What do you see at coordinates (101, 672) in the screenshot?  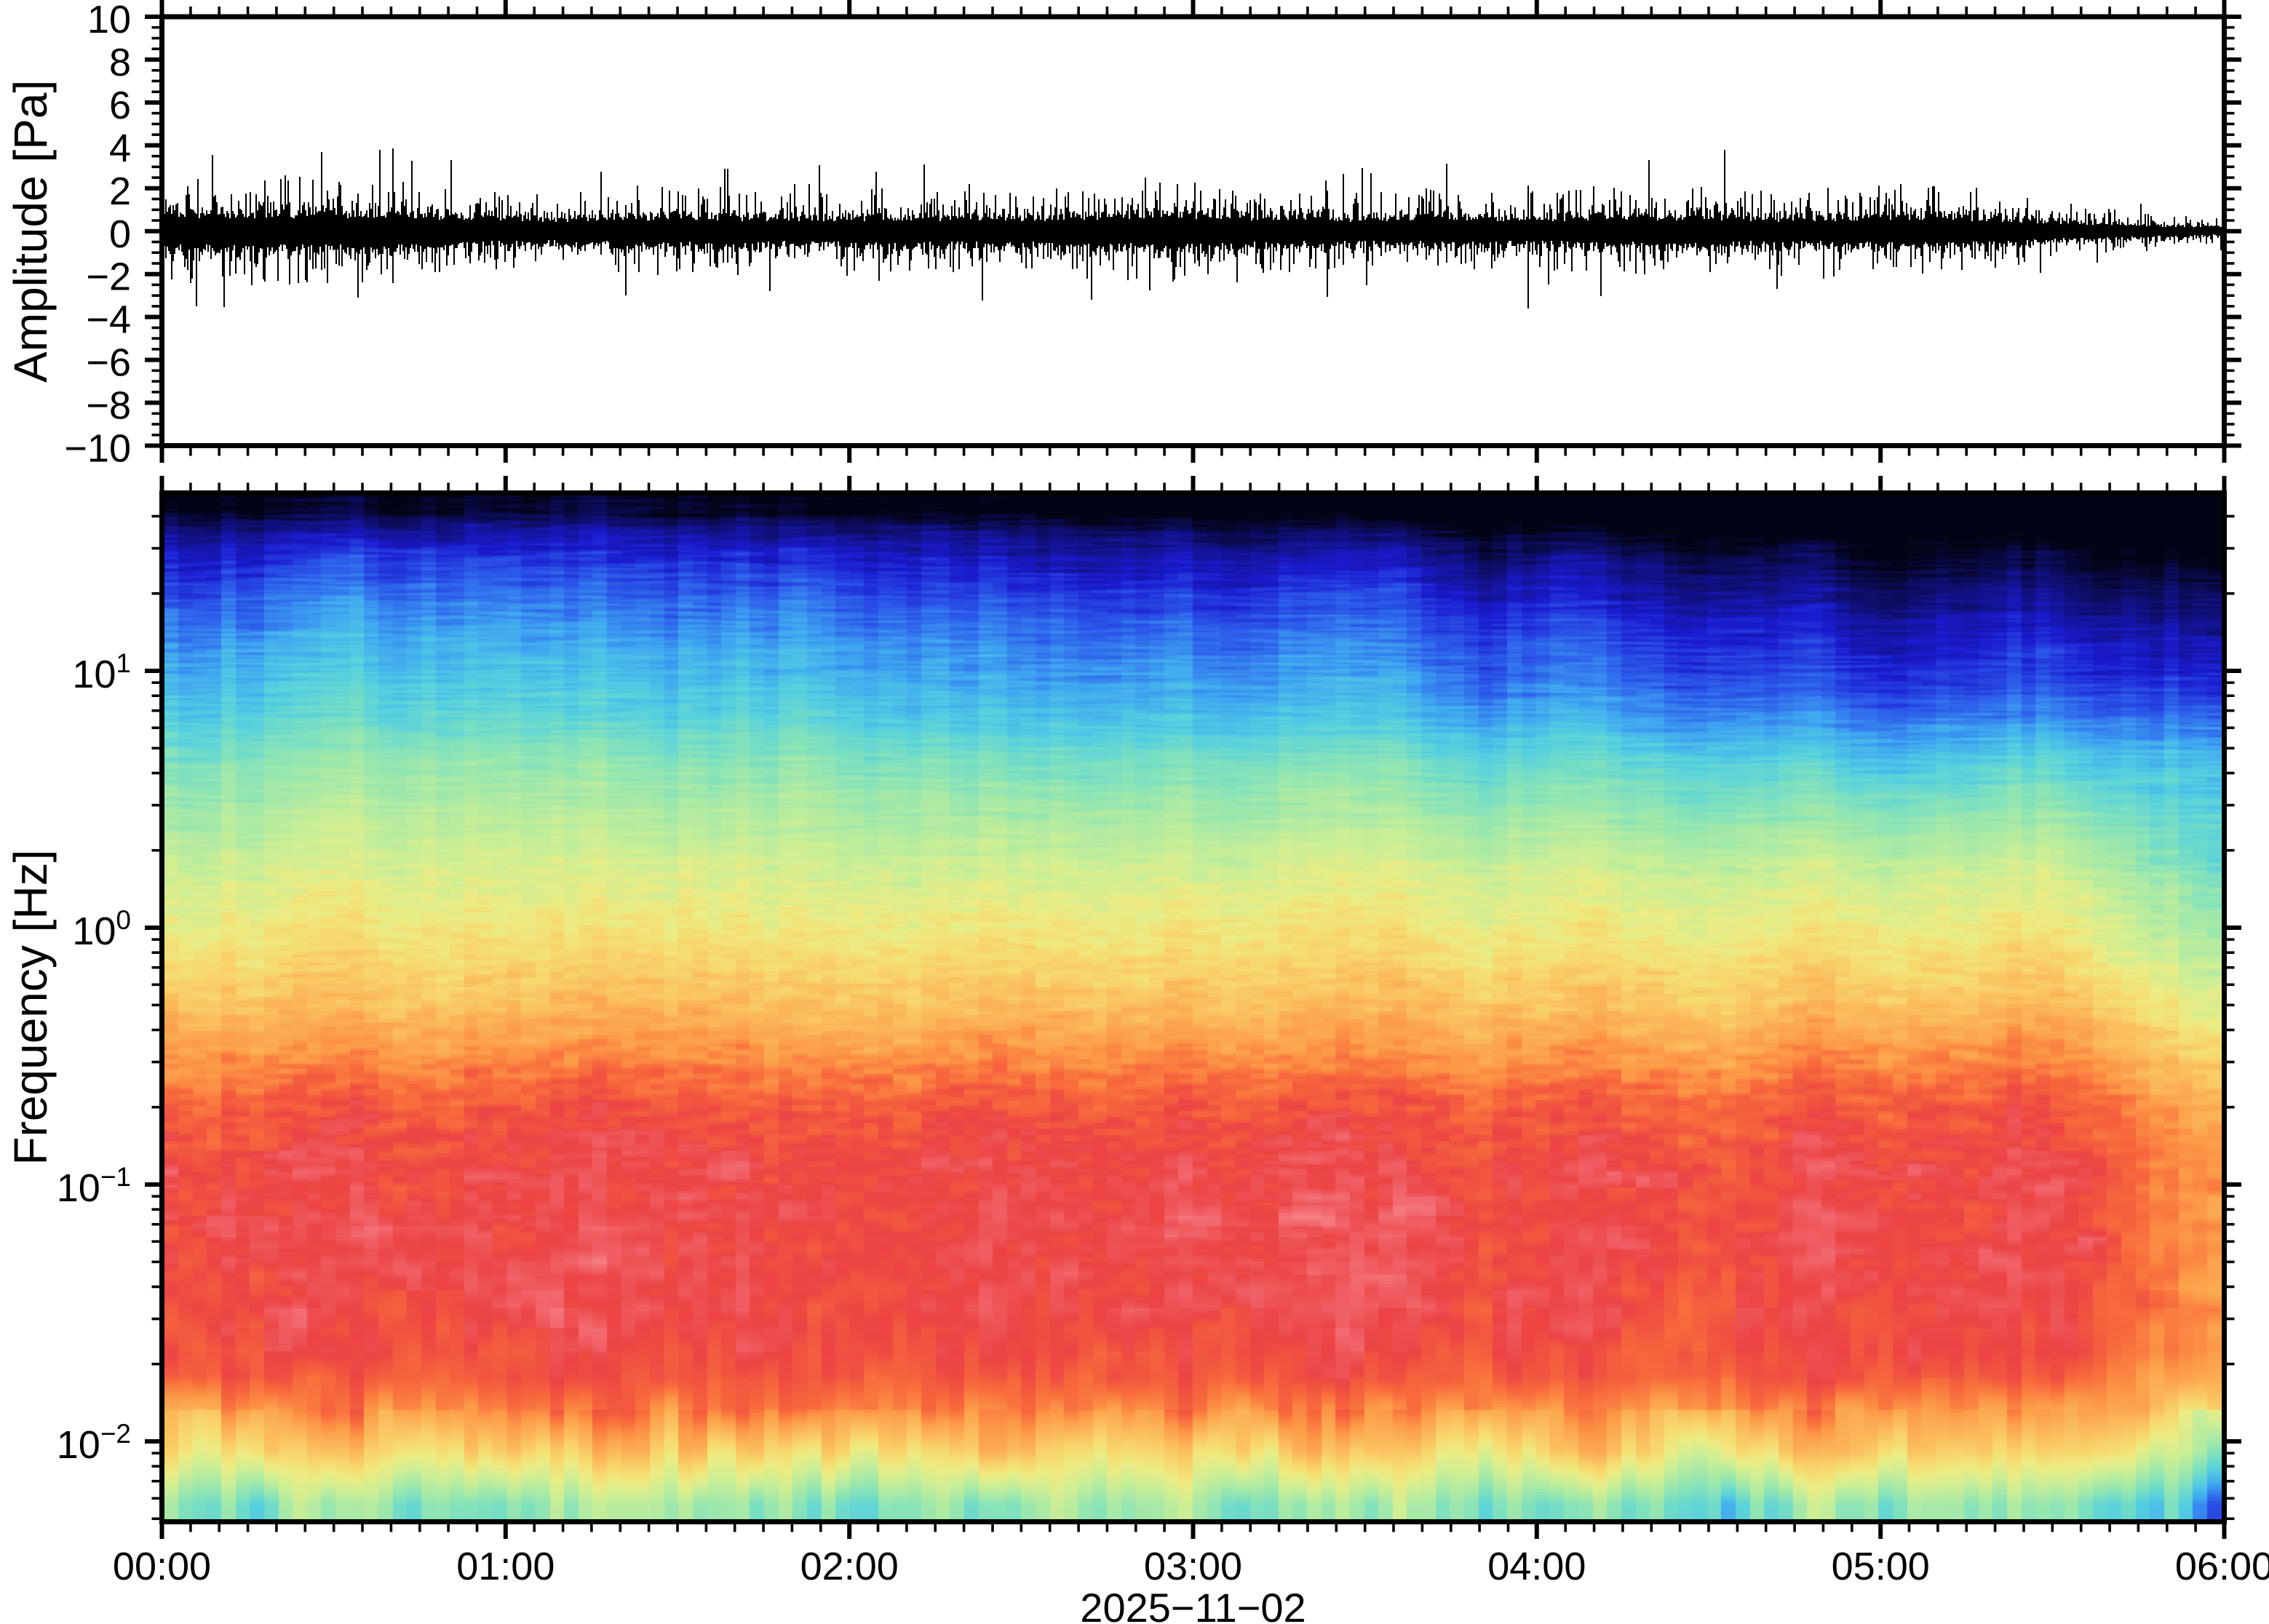 I see `svg-text: 10¹` at bounding box center [101, 672].